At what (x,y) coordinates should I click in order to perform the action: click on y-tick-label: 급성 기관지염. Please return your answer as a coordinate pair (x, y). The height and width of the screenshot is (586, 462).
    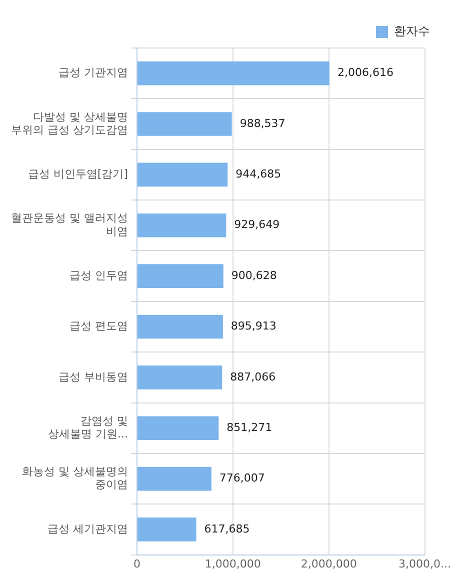
    Looking at the image, I should click on (93, 73).